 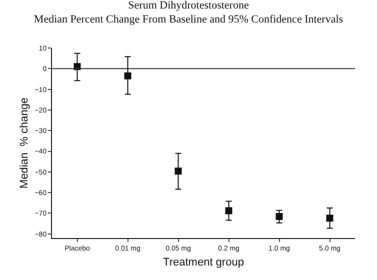 What do you see at coordinates (188, 6) in the screenshot?
I see `chart-title: Serum Dihydrotestosterone` at bounding box center [188, 6].